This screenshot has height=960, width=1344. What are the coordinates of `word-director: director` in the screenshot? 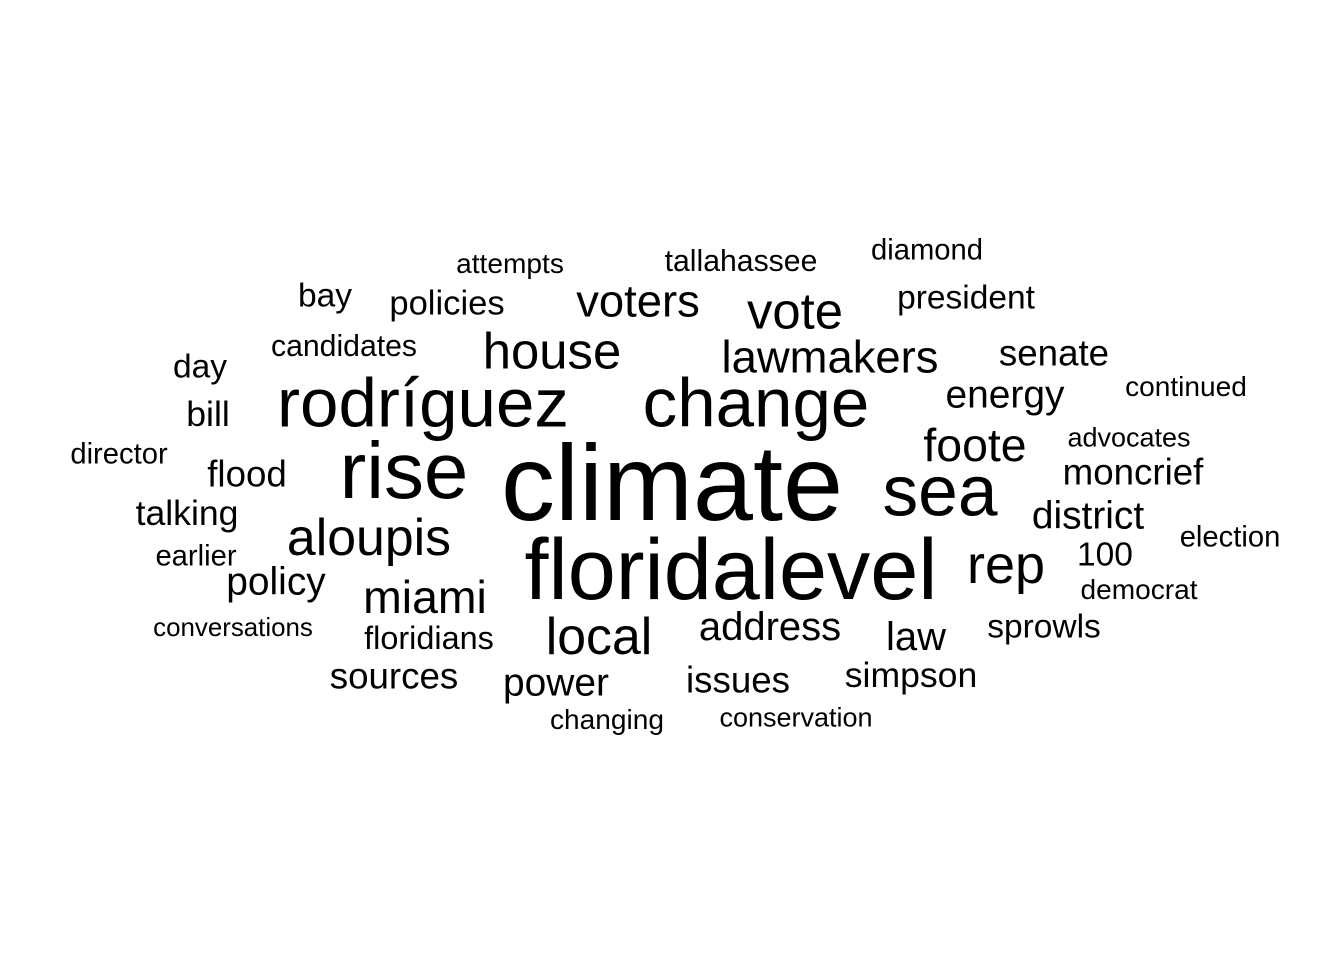 It's located at (119, 454).